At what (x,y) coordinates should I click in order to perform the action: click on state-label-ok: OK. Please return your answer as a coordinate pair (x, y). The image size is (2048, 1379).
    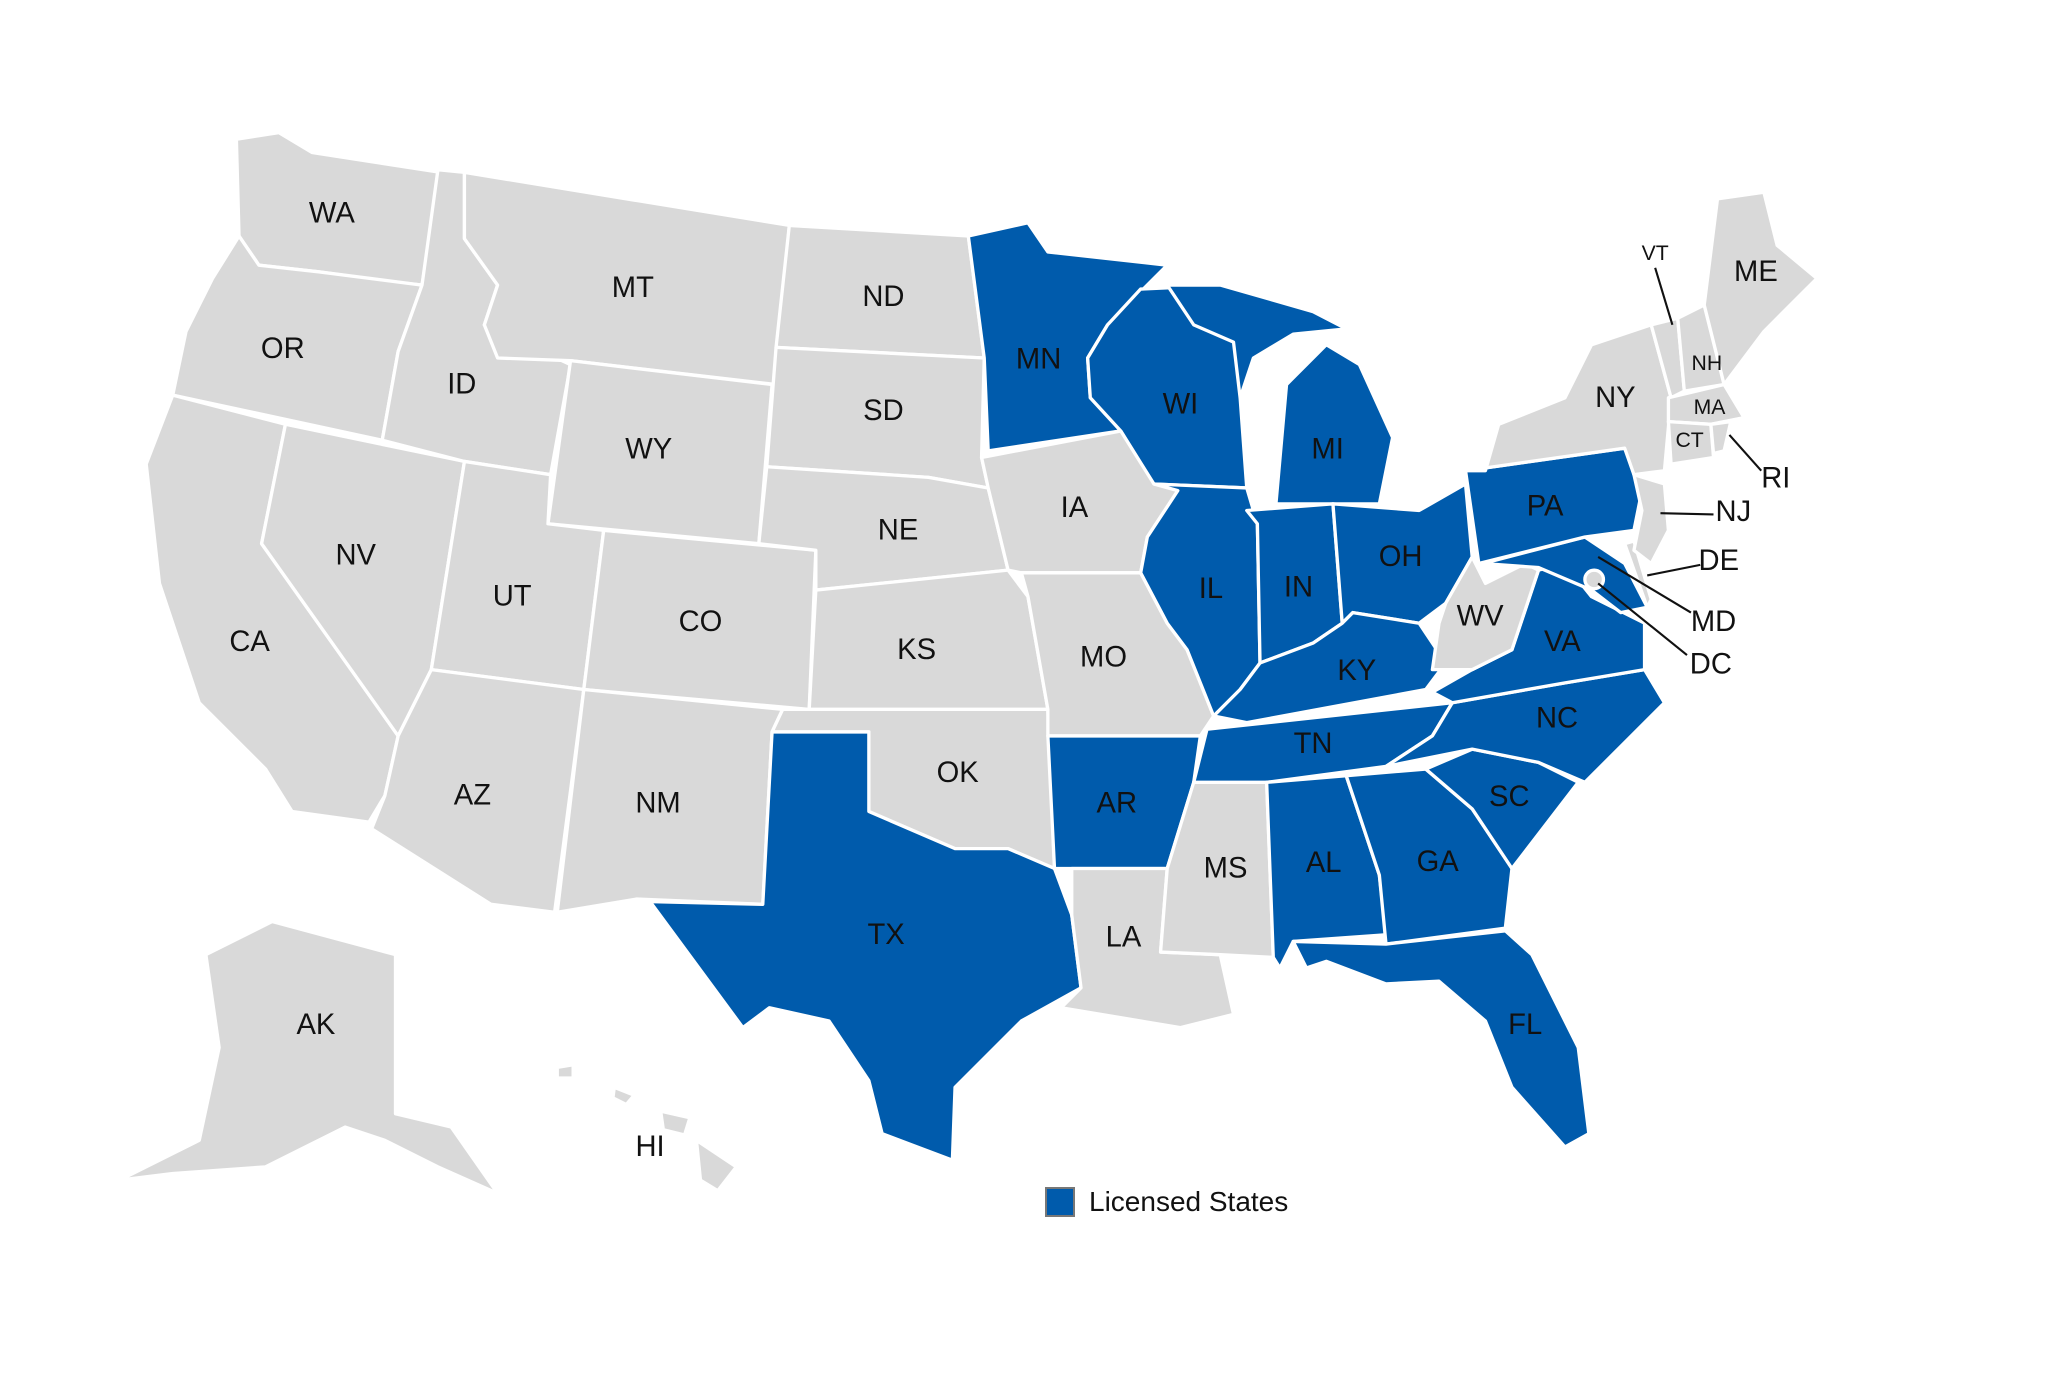
    Looking at the image, I should click on (958, 773).